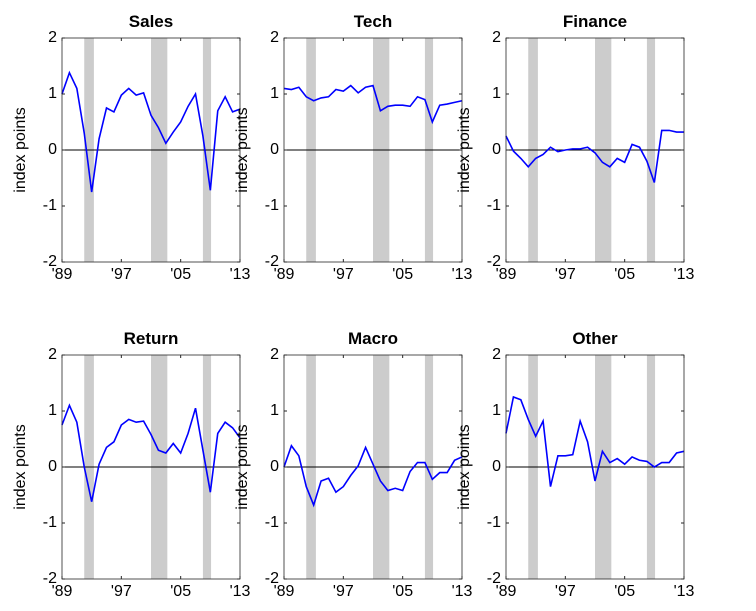  What do you see at coordinates (353, 147) in the screenshot?
I see `subplot: -2 -1 0 1 2 '89 '97 '05 '13 Tech index points` at bounding box center [353, 147].